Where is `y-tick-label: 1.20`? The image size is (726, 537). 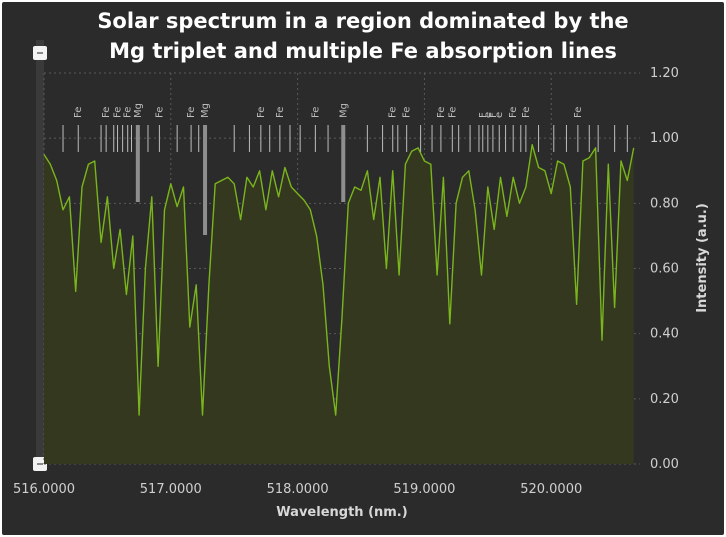 y-tick-label: 1.20 is located at coordinates (664, 73).